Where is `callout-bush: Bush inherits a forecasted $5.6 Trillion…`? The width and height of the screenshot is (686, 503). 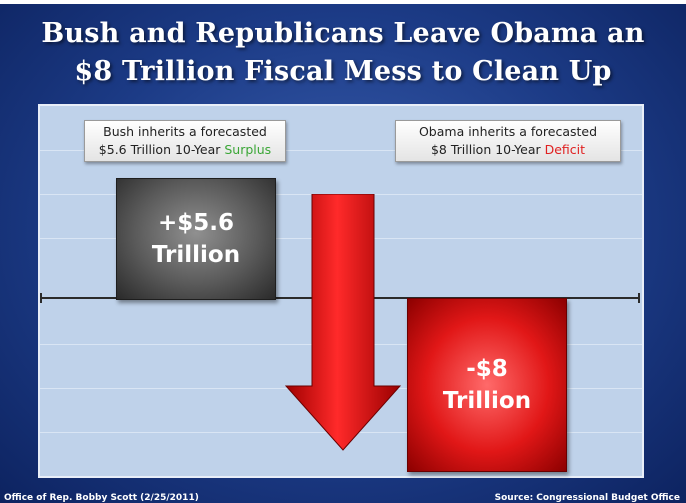
callout-bush: Bush inherits a forecasted $5.6 Trillion… is located at coordinates (185, 141).